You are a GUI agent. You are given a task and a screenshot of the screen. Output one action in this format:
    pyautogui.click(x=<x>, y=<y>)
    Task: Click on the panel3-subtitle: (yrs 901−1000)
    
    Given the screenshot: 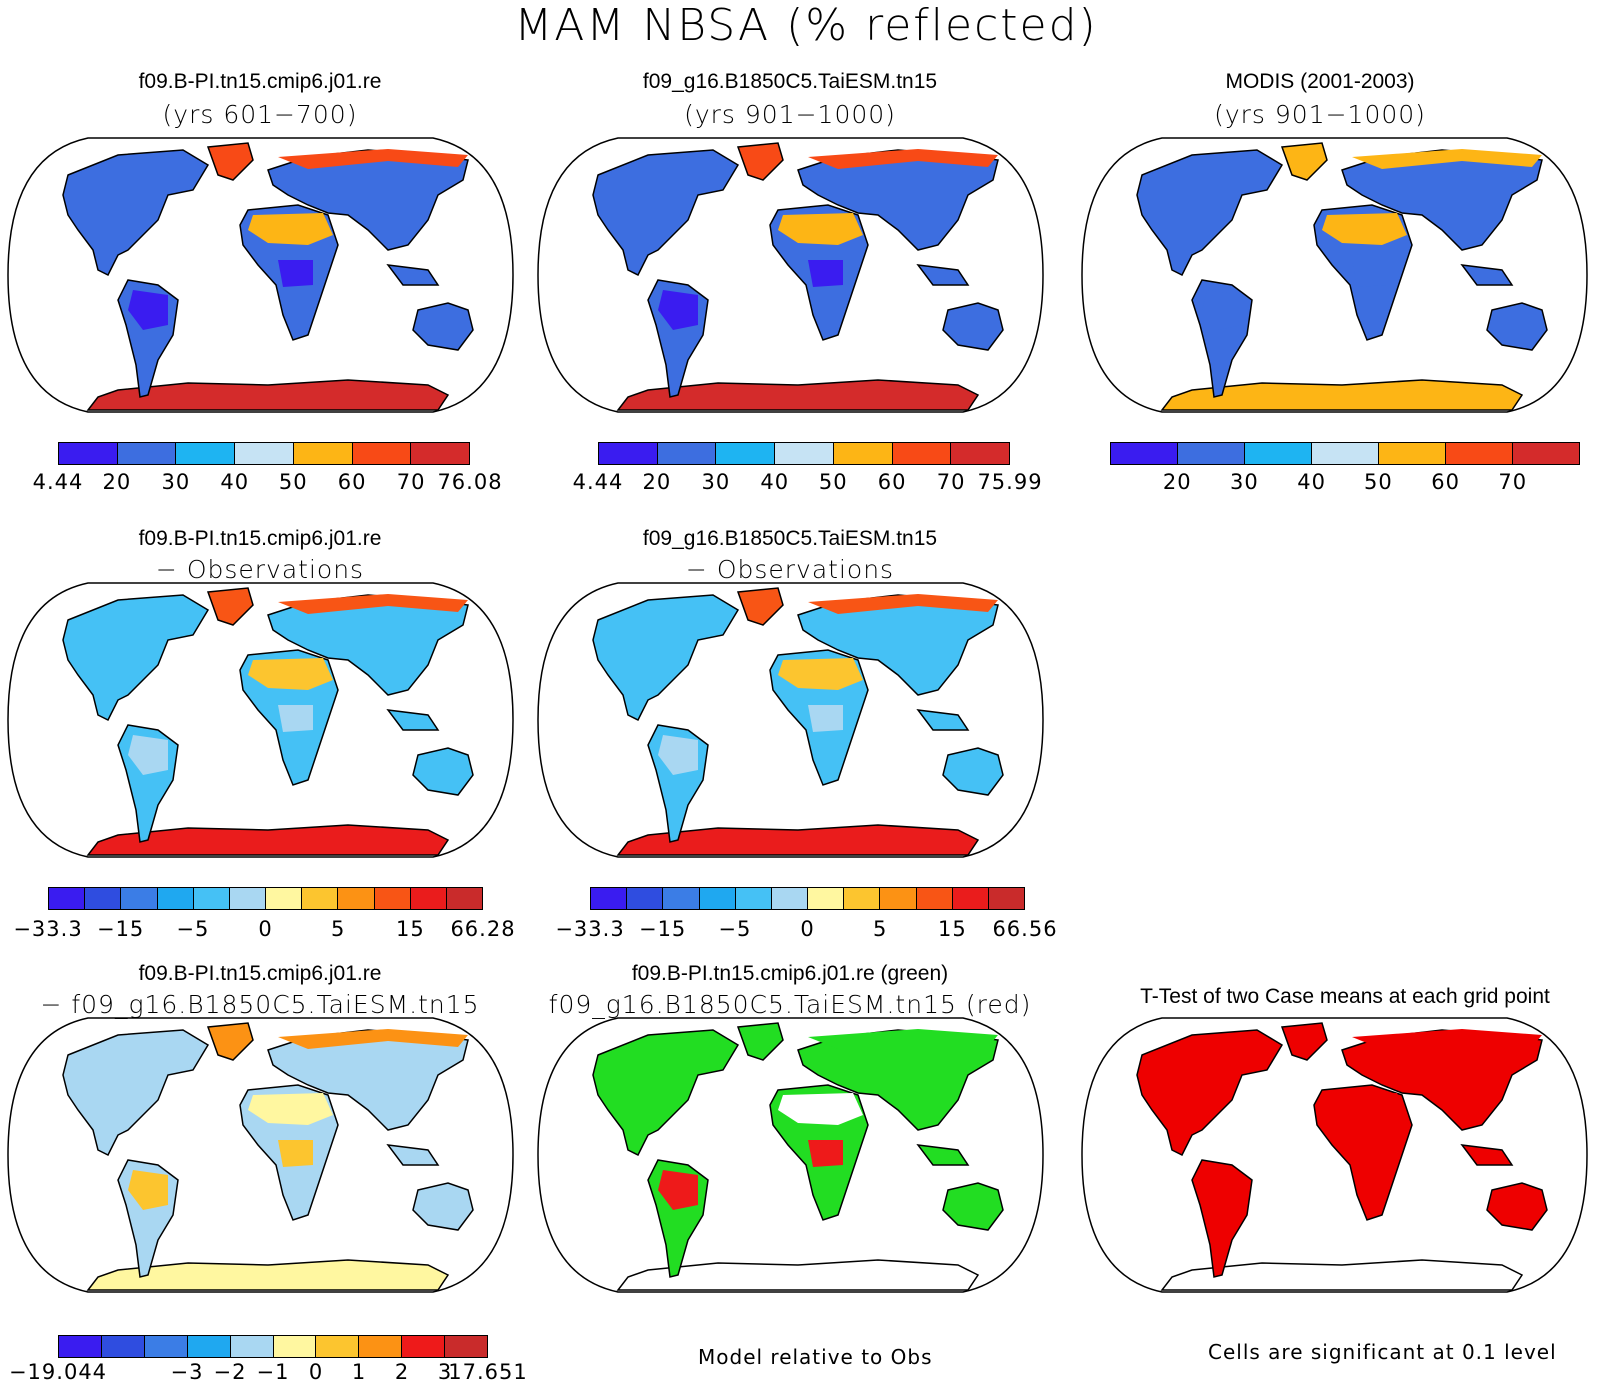 What is the action you would take?
    pyautogui.click(x=1320, y=114)
    